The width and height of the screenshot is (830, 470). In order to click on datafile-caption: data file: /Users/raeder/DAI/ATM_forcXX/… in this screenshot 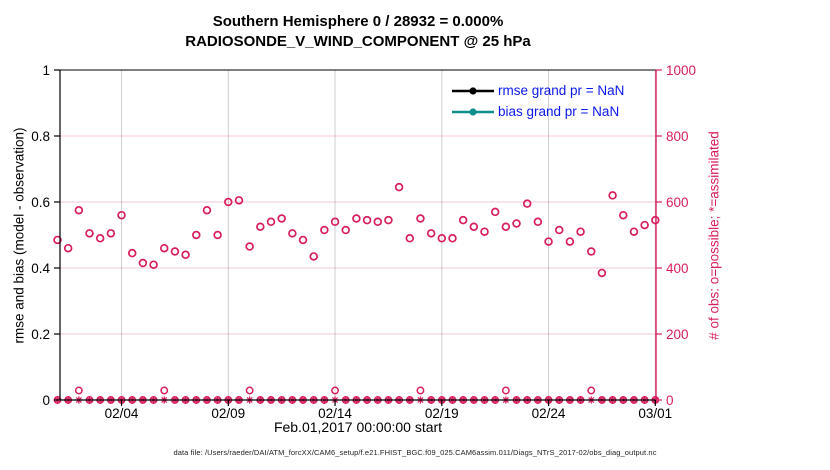, I will do `click(415, 452)`.